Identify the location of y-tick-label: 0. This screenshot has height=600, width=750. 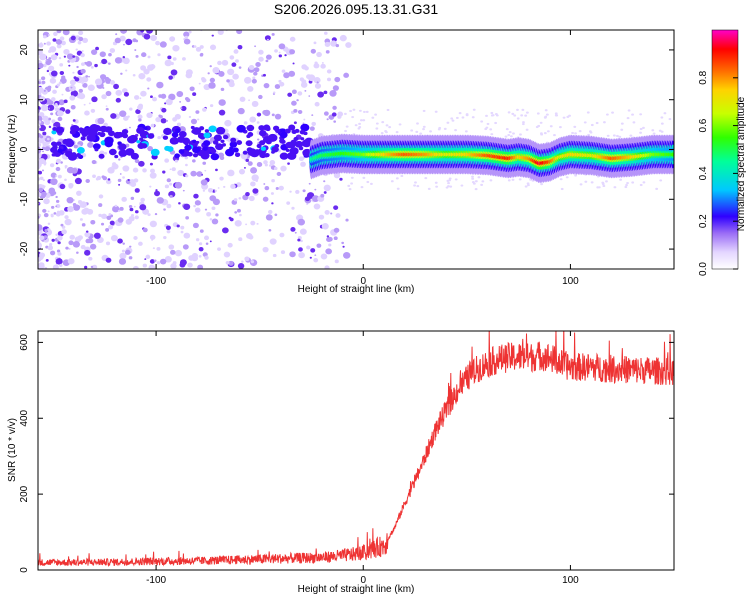
(24, 149).